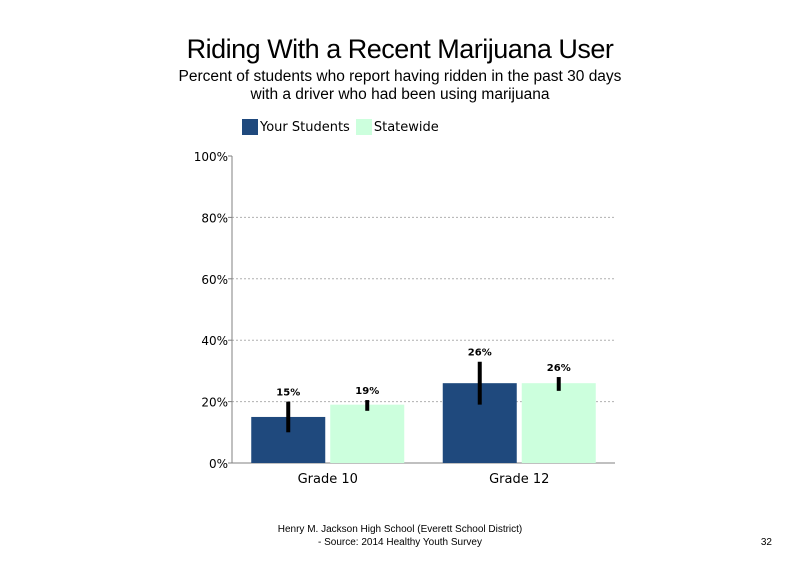 The height and width of the screenshot is (568, 800). Describe the element at coordinates (214, 280) in the screenshot. I see `y-tick-label: 60%` at that location.